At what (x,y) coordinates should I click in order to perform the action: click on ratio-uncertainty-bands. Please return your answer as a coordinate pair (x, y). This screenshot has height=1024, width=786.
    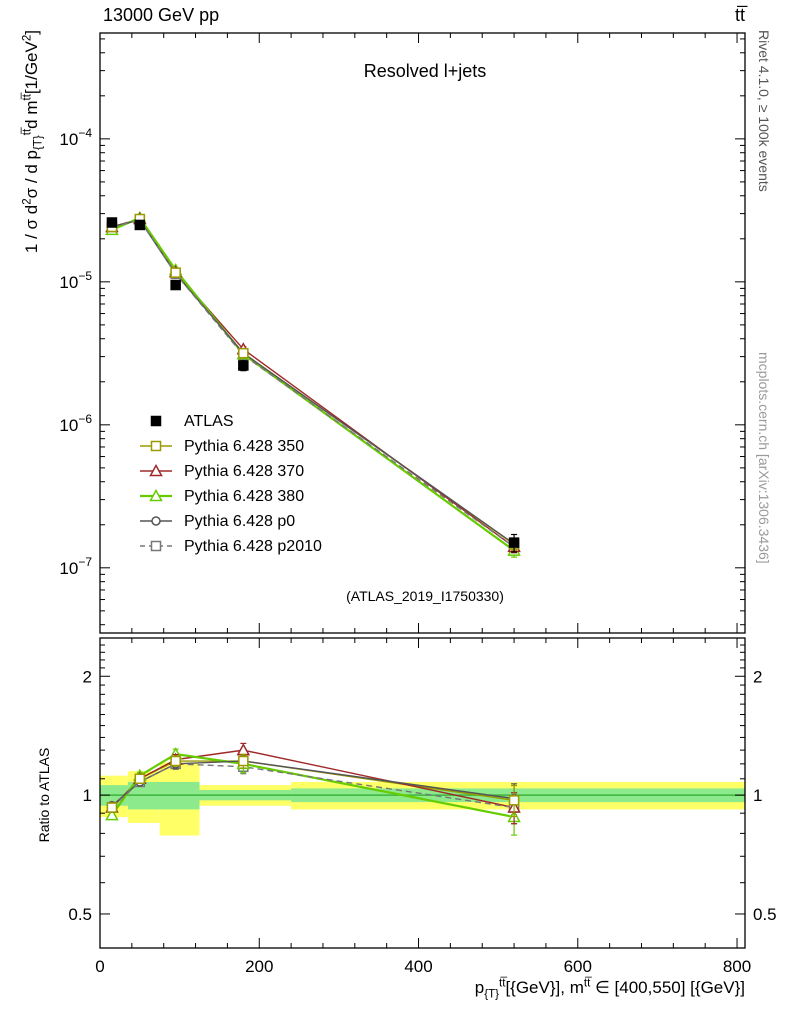
    Looking at the image, I should click on (422, 799).